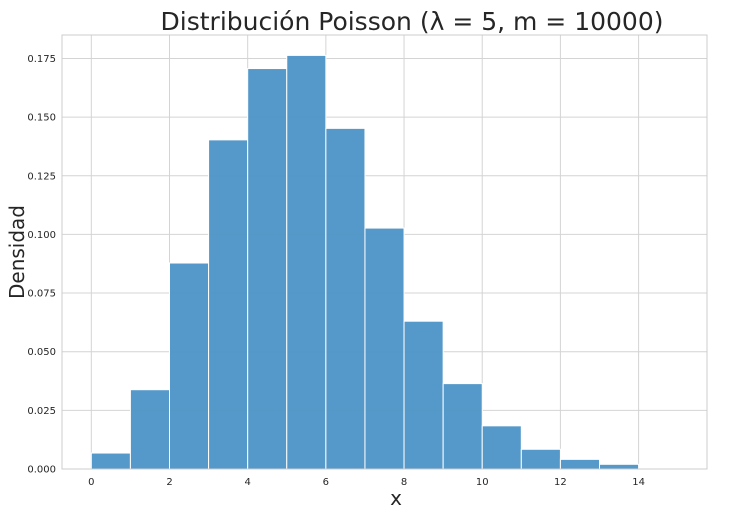 The width and height of the screenshot is (739, 515). Describe the element at coordinates (41, 235) in the screenshot. I see `y-tick-label: 0.100` at that location.